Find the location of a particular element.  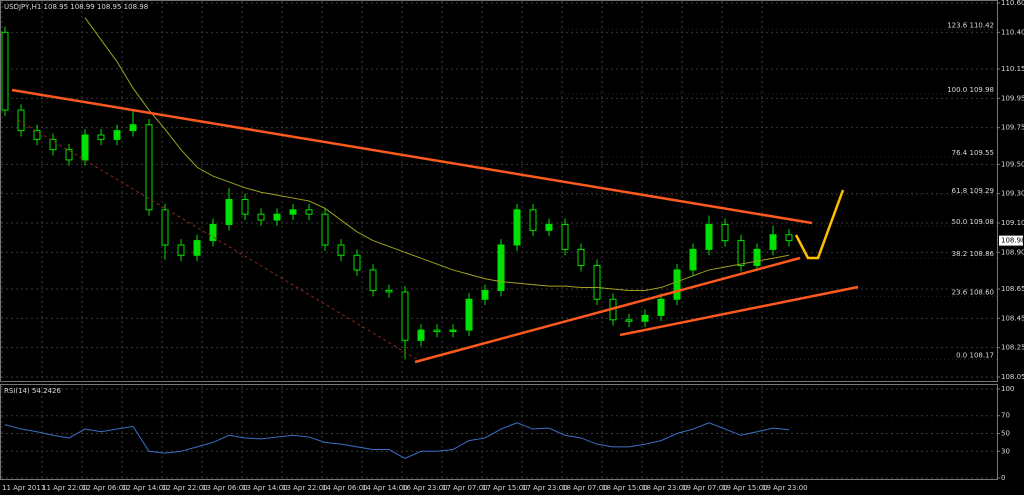

fib-level-label: 23.6 is located at coordinates (960, 292).